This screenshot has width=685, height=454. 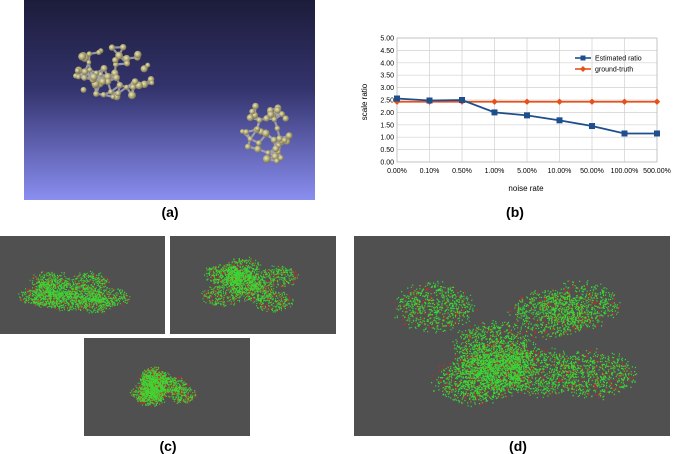 What do you see at coordinates (560, 171) in the screenshot?
I see `x-tick-label: 10.00%` at bounding box center [560, 171].